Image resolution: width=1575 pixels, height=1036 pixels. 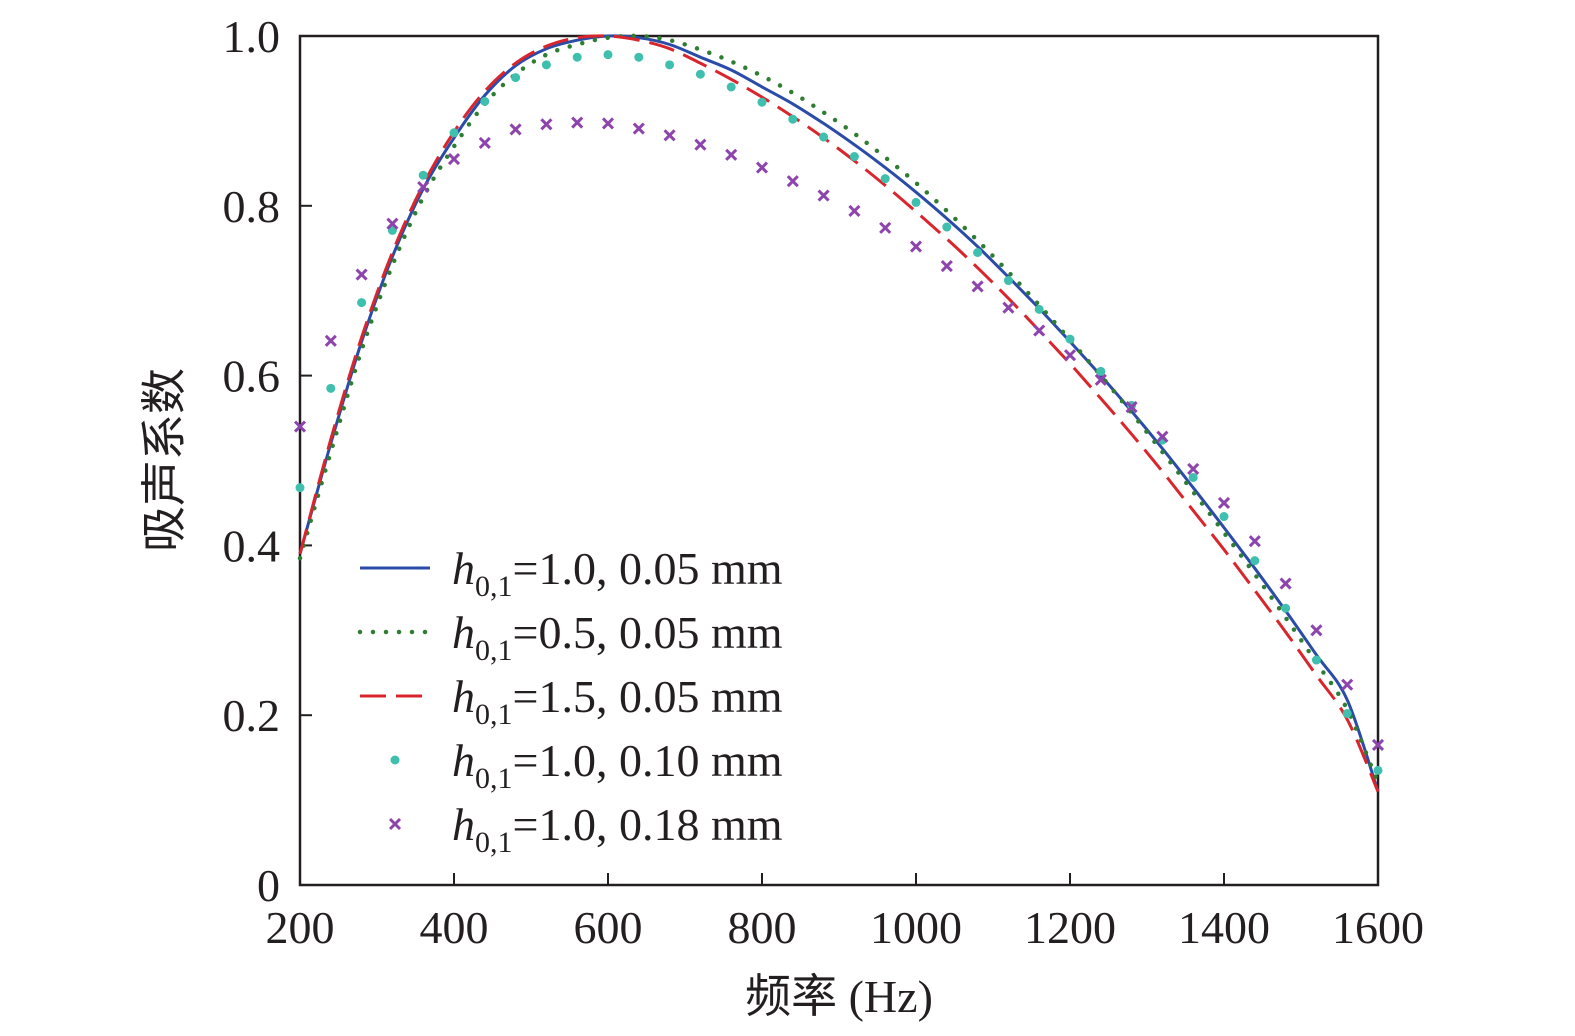 I want to click on x-tick-label: 1400, so click(x=1224, y=927).